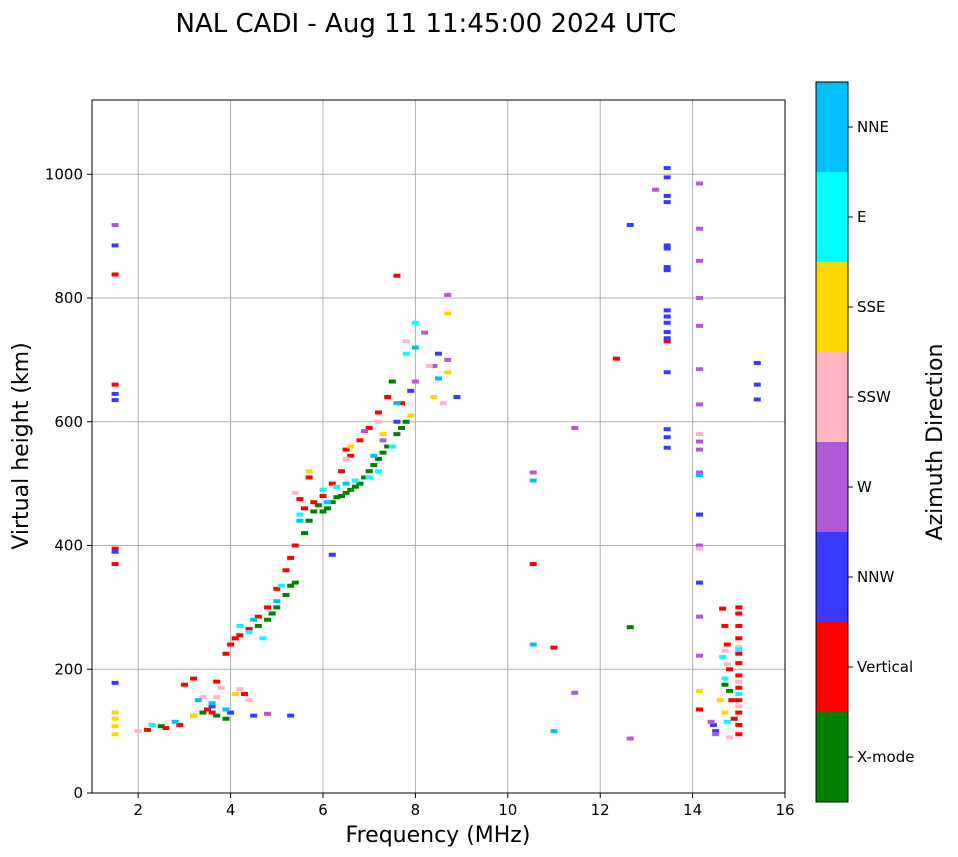 Image resolution: width=958 pixels, height=857 pixels. What do you see at coordinates (78, 793) in the screenshot?
I see `y-tick-label: 0` at bounding box center [78, 793].